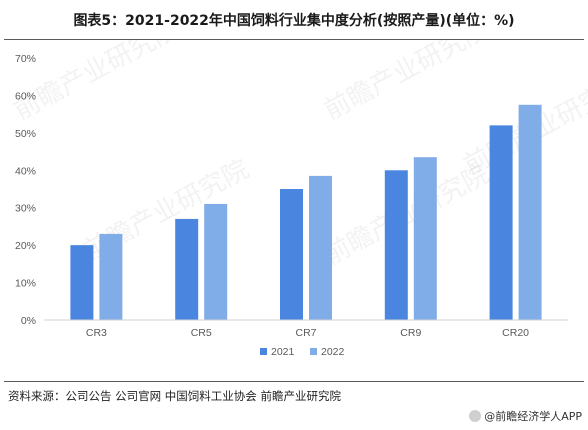  Describe the element at coordinates (25, 134) in the screenshot. I see `y-tick-label: 50%` at that location.